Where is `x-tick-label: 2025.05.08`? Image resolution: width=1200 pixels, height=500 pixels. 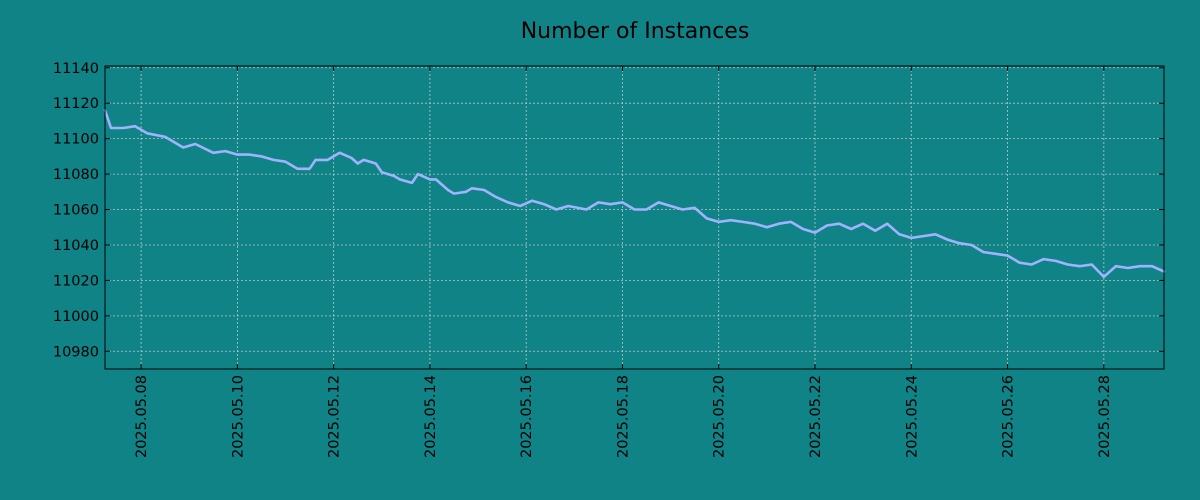 x-tick-label: 2025.05.08 is located at coordinates (142, 416).